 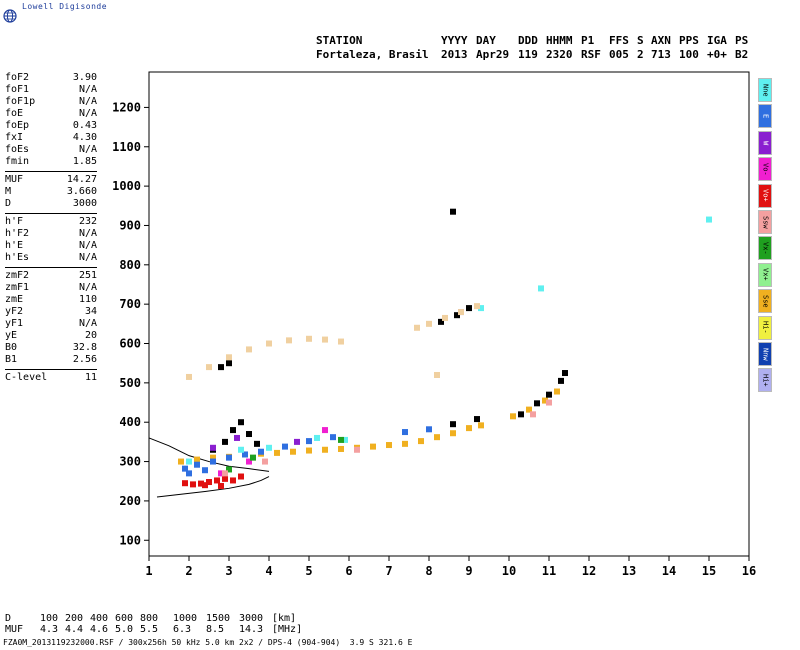 What do you see at coordinates (14, 629) in the screenshot?
I see `muf-table-head: MUF` at bounding box center [14, 629].